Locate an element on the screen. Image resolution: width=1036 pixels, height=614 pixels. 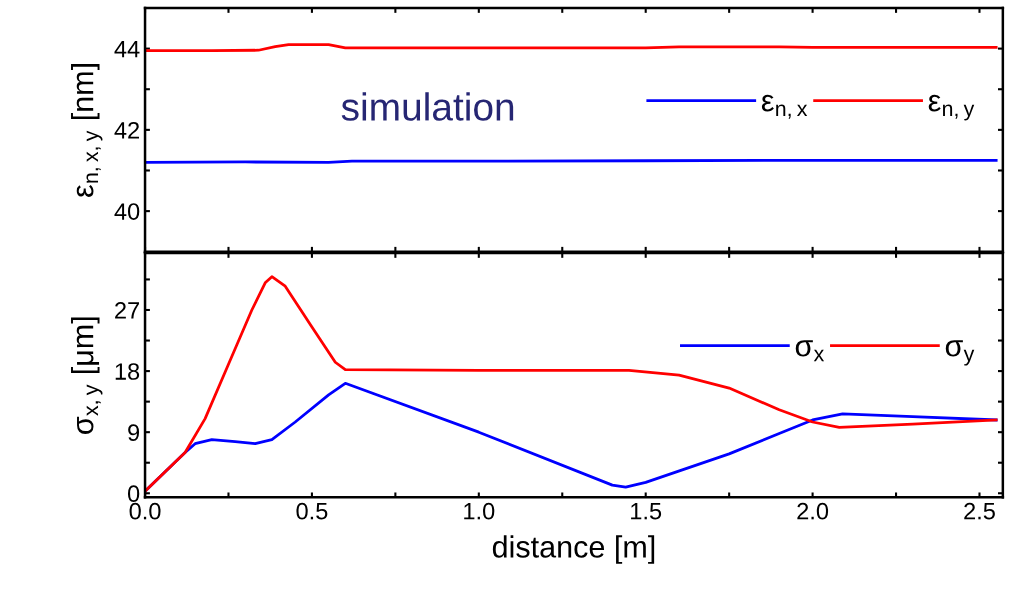
x-tick-label: 1.5 is located at coordinates (646, 511).